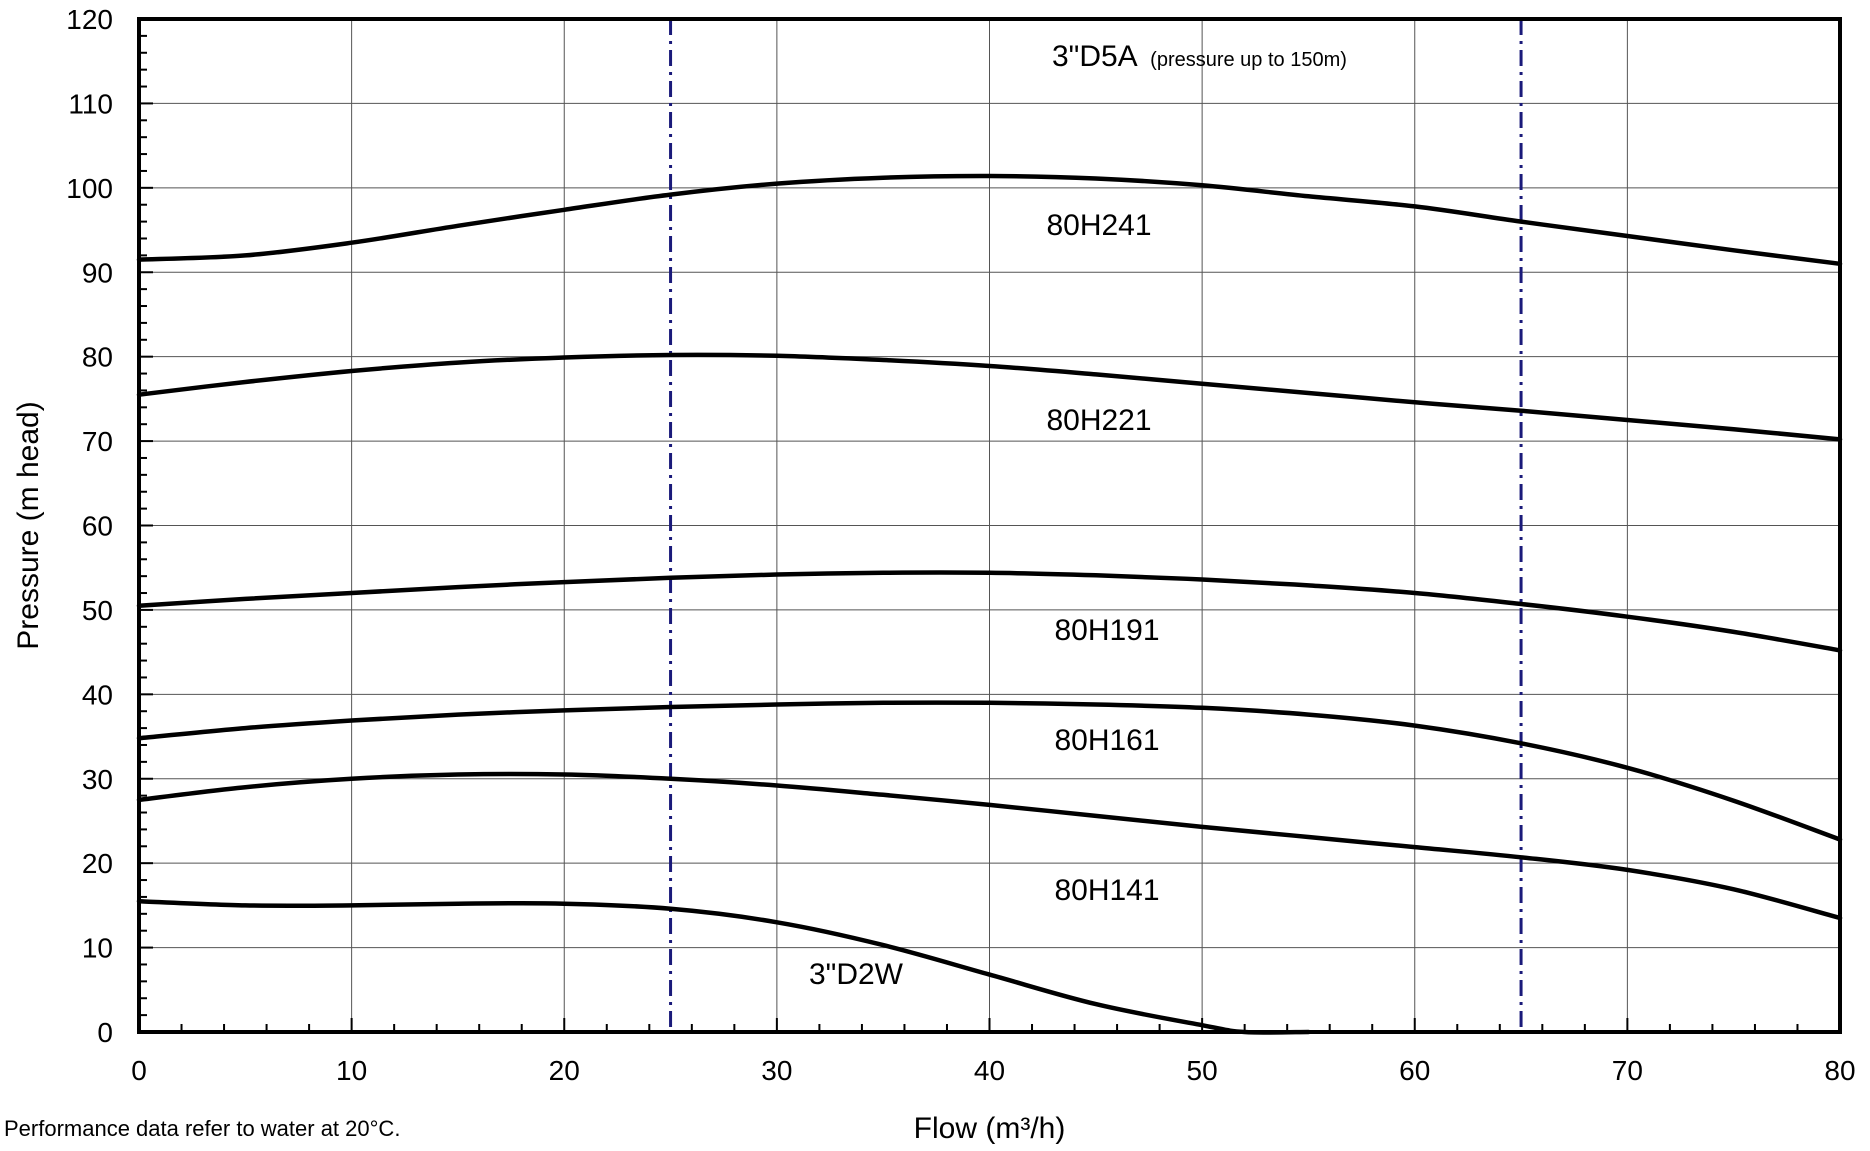 This screenshot has width=1870, height=1151. Describe the element at coordinates (351, 1070) in the screenshot. I see `x-tick-label: 10` at that location.